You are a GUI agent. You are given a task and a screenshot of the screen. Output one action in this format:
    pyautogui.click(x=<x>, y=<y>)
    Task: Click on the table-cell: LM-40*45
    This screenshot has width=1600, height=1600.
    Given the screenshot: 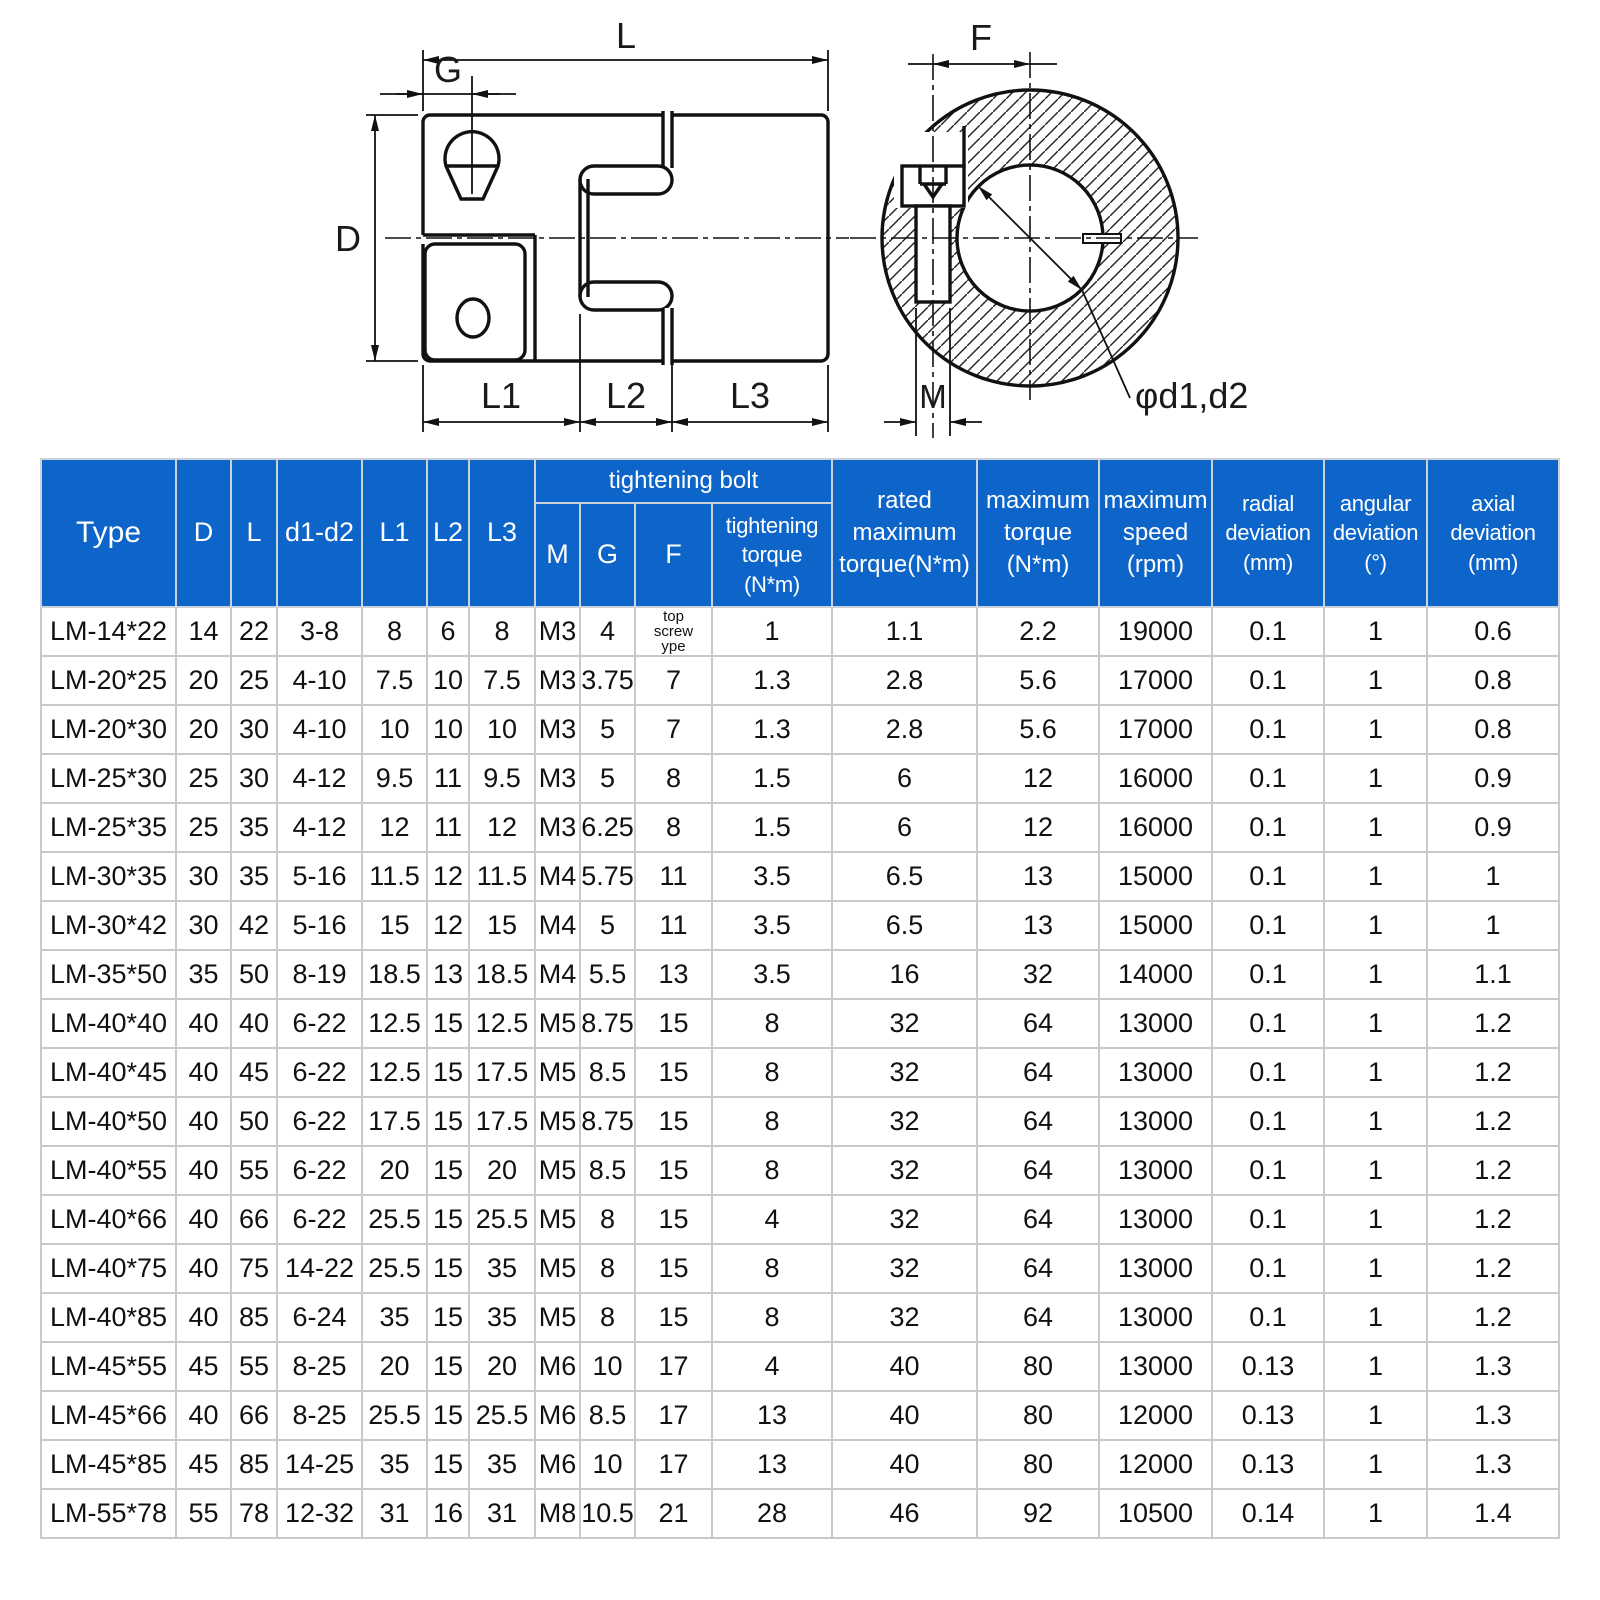 What is the action you would take?
    pyautogui.click(x=108, y=1072)
    